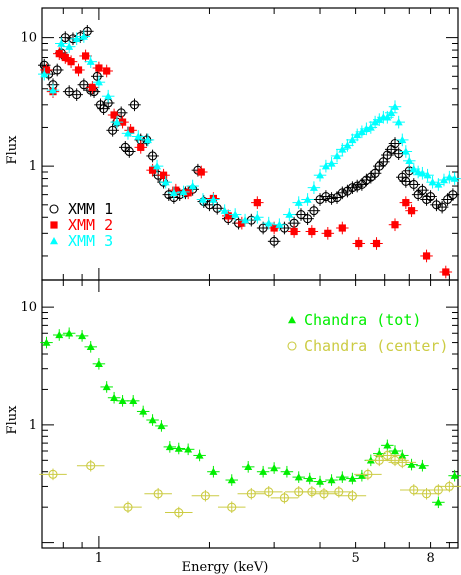  Describe the element at coordinates (12, 420) in the screenshot. I see `bottom-y-axis-label: Flux` at that location.